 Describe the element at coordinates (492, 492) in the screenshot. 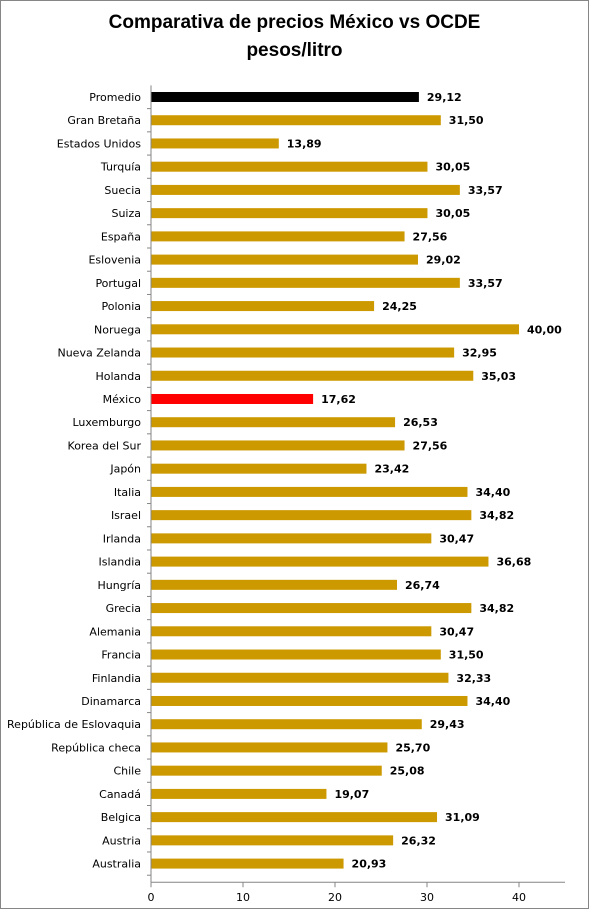

I see `data-label: 34,40` at that location.